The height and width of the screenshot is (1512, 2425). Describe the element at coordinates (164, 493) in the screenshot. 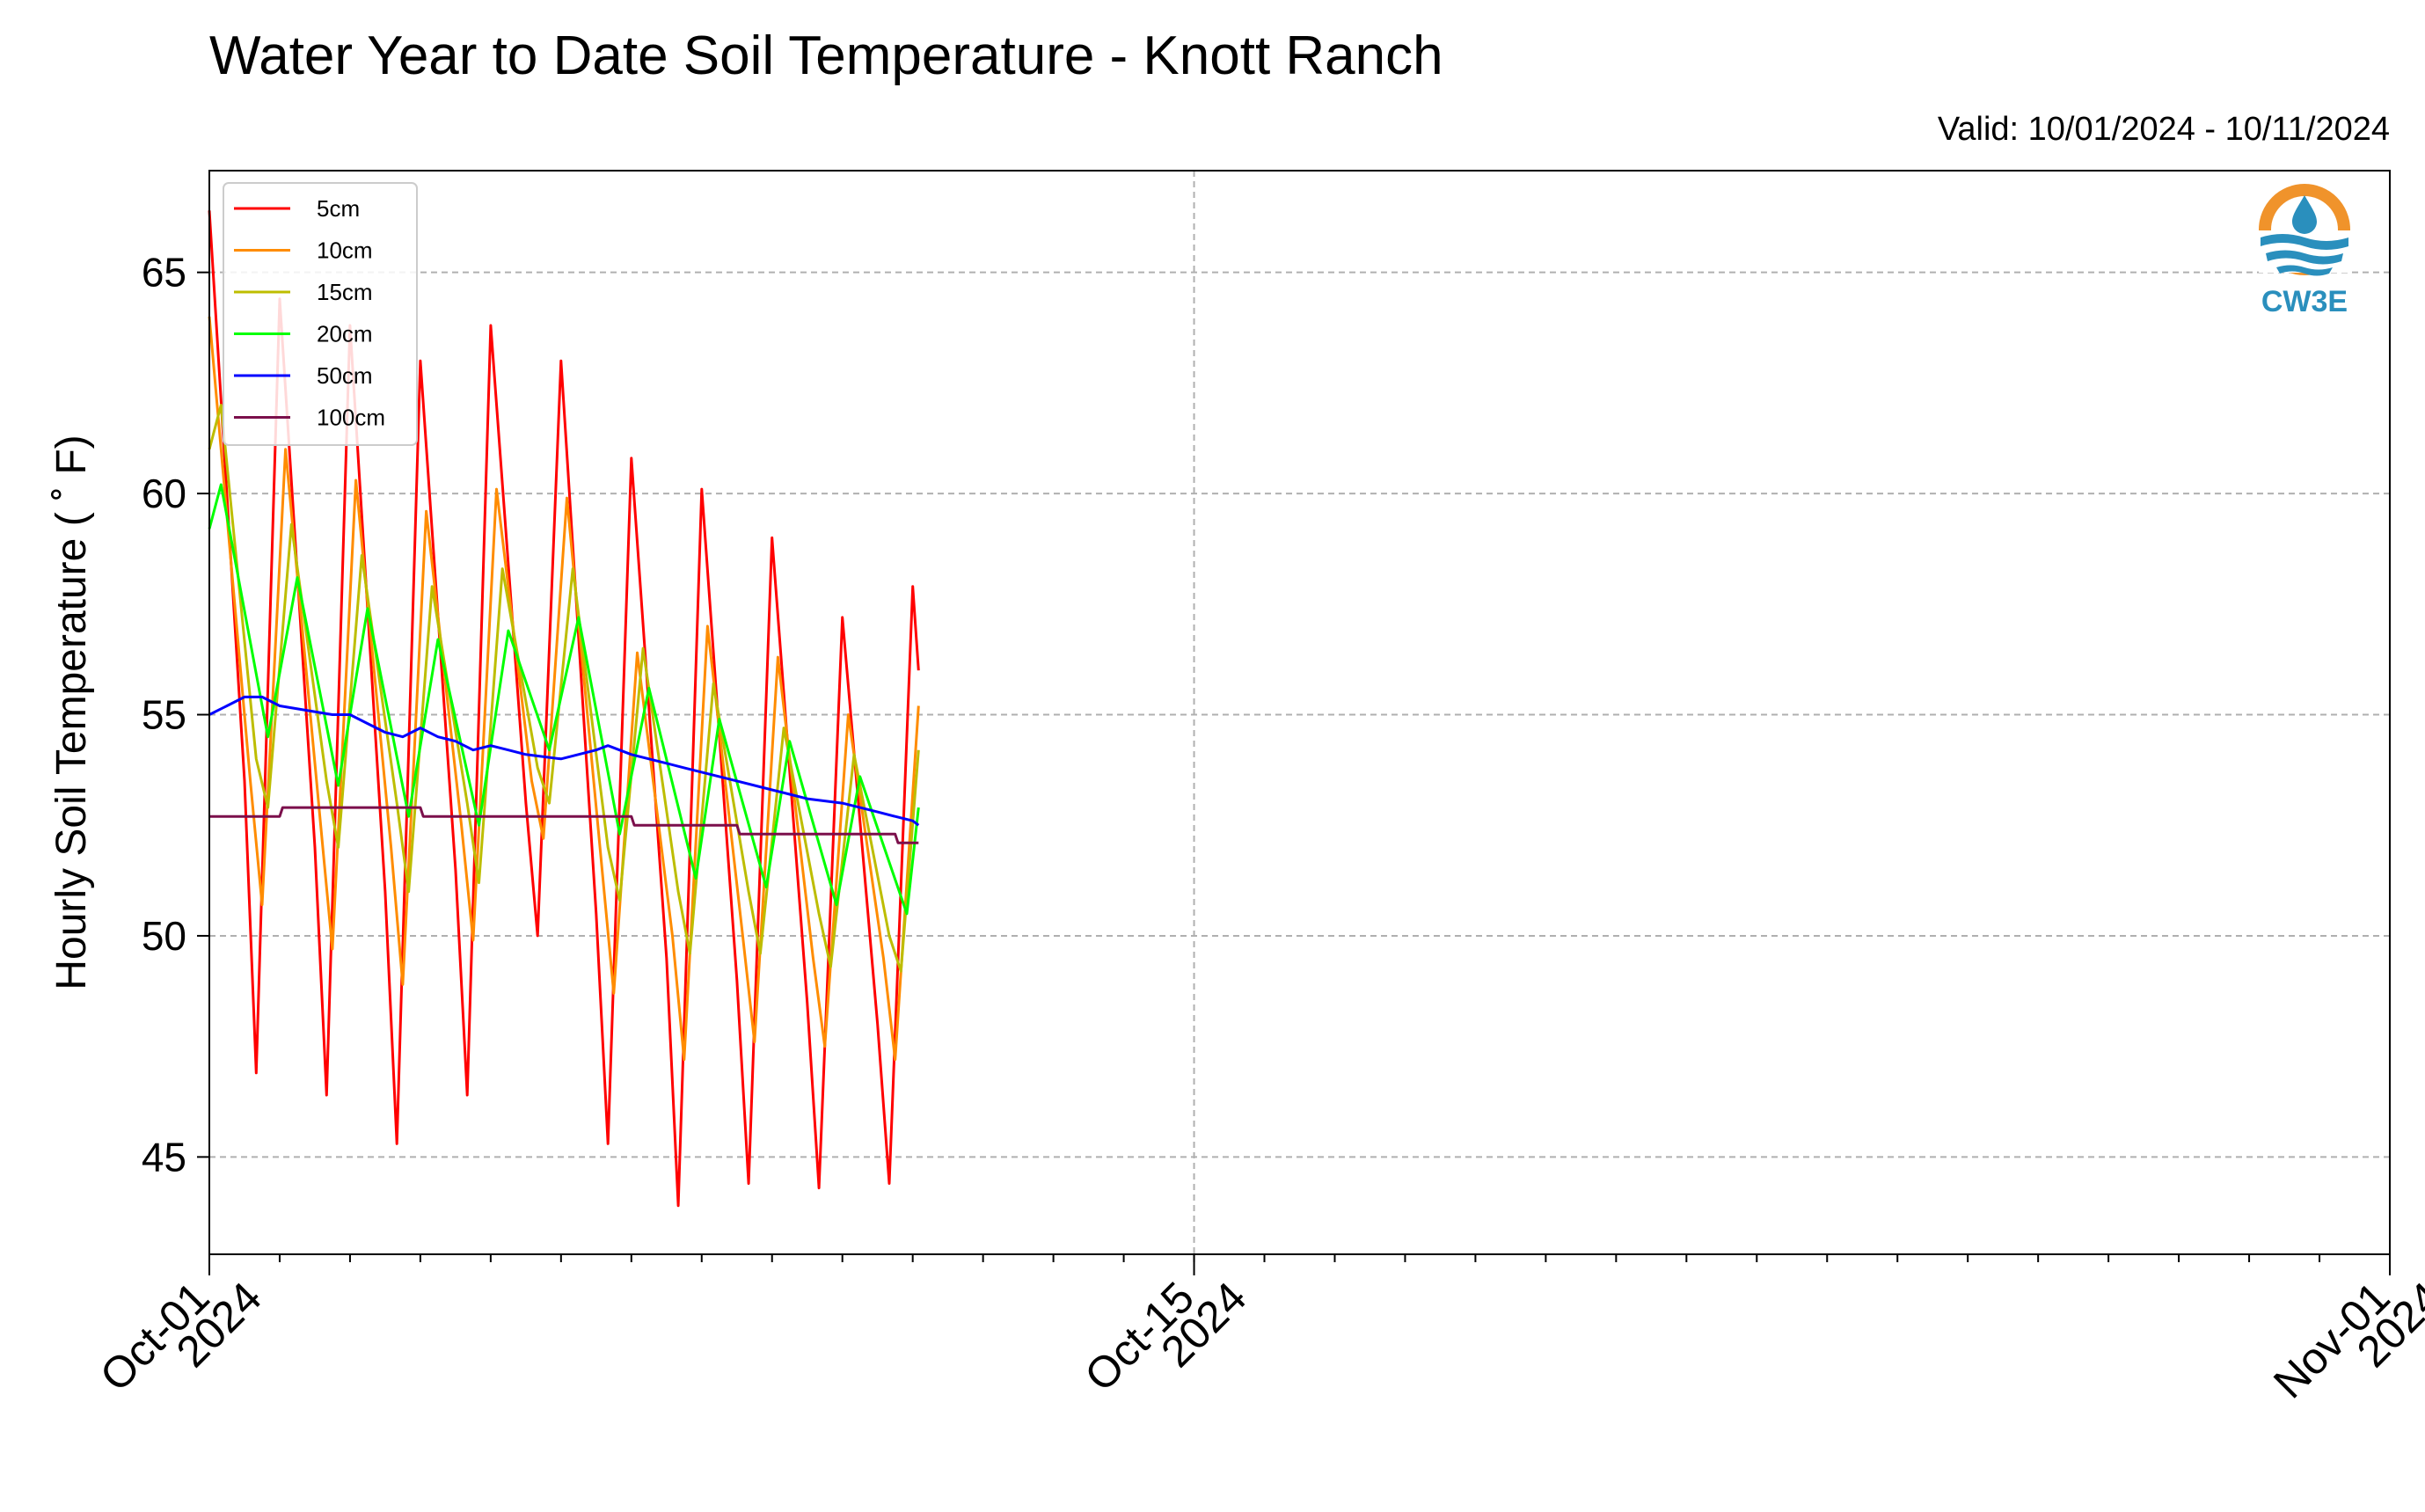

I see `y-tick-label: 60` at that location.